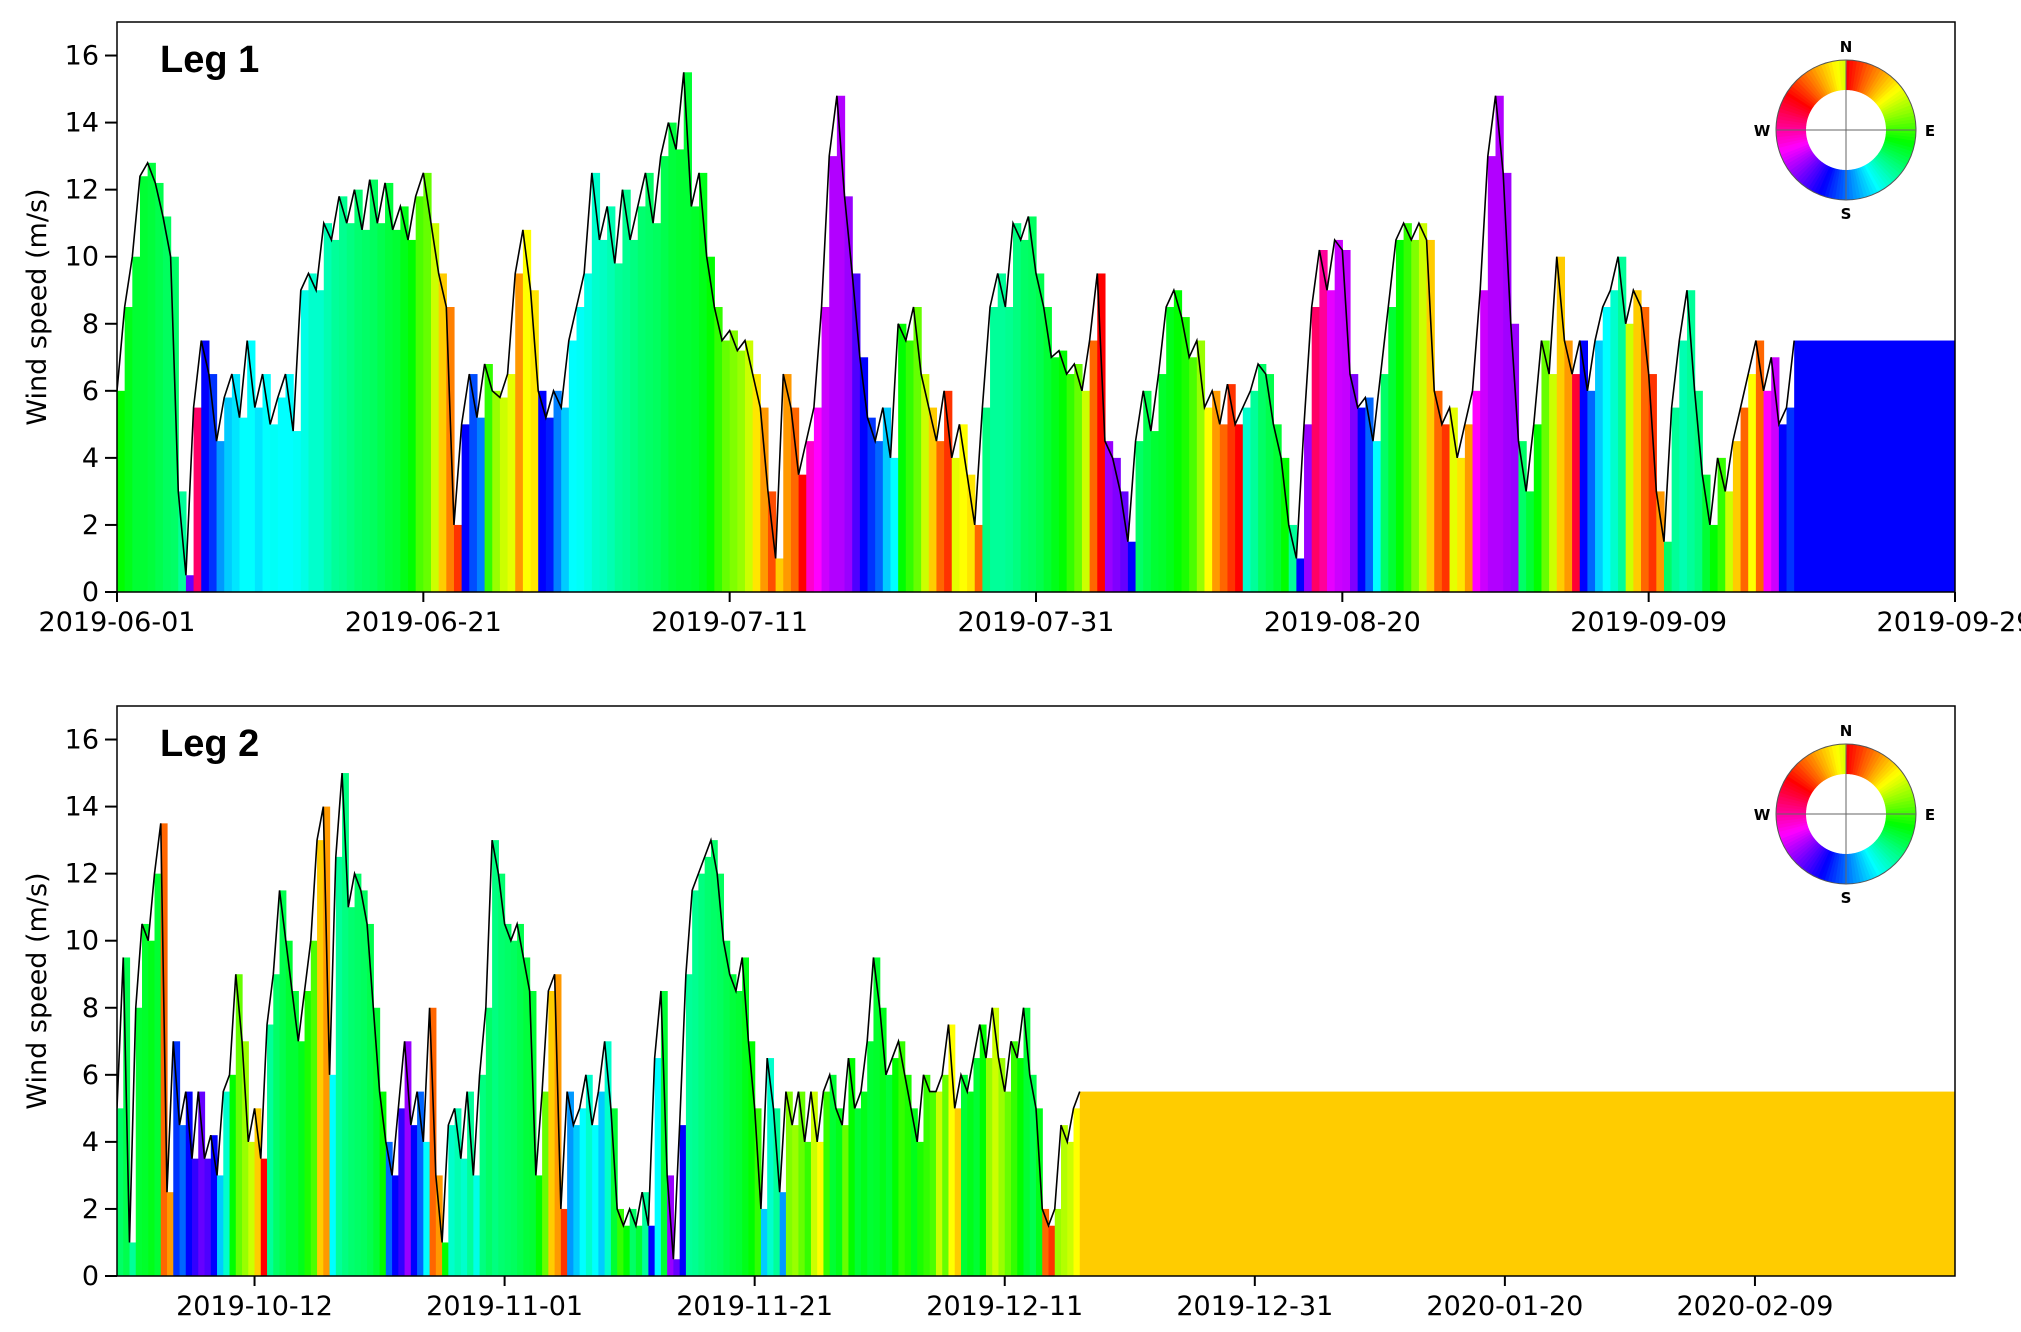  What do you see at coordinates (90, 1008) in the screenshot?
I see `y-tick-label: 8` at bounding box center [90, 1008].